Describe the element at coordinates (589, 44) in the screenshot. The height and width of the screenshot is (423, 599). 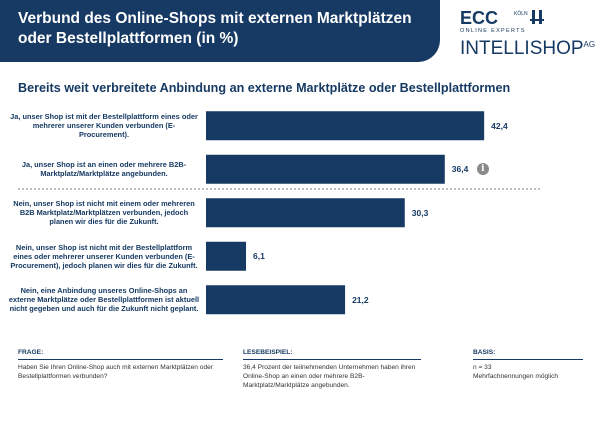
I see `intellishop-logo-suffix: AG` at that location.